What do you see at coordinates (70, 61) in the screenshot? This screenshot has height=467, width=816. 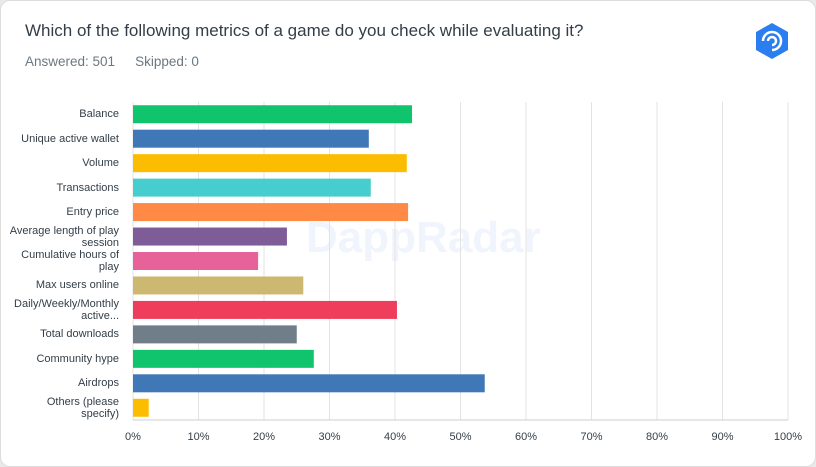 I see `answered: Answered: 501` at bounding box center [70, 61].